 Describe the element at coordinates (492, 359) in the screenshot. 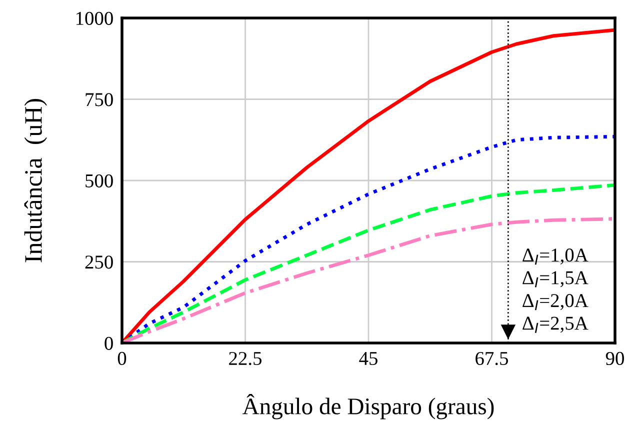

I see `x-tick-label: 67.5` at that location.